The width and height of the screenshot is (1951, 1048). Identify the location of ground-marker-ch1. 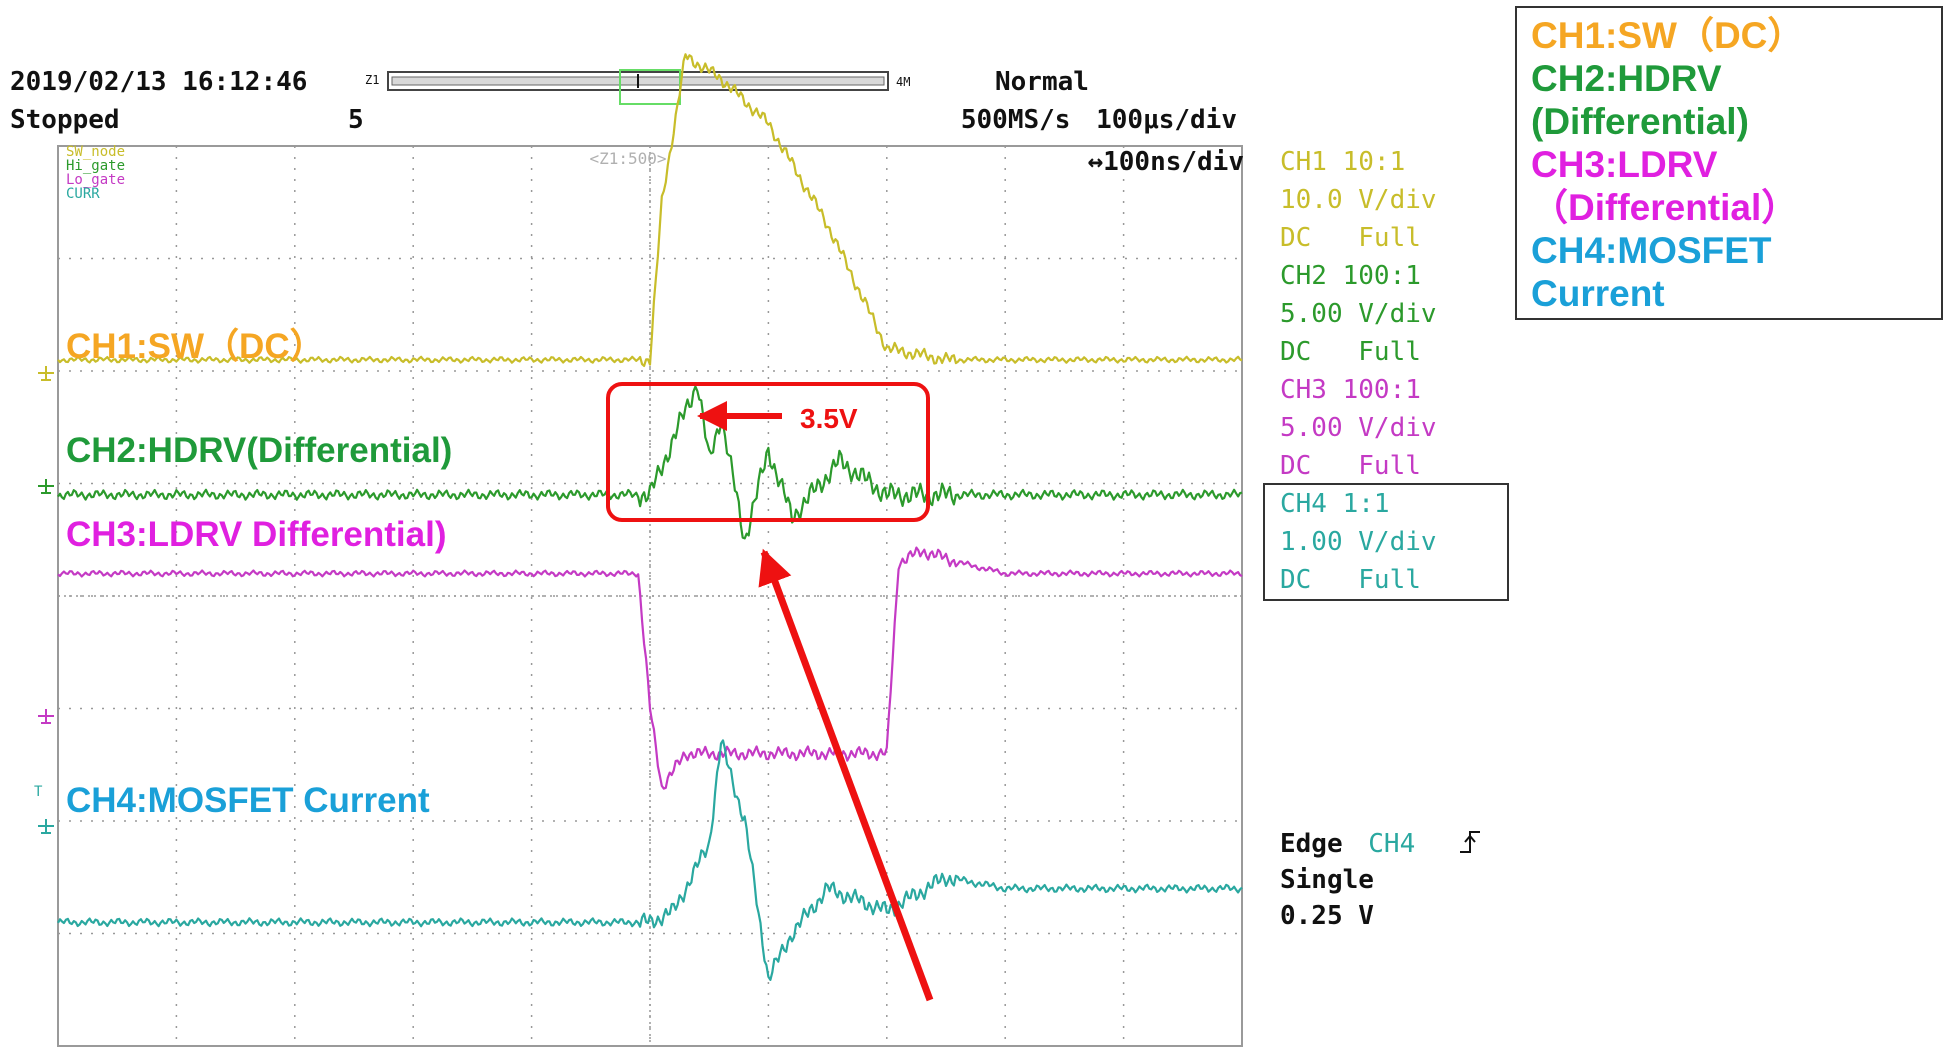
(46, 373).